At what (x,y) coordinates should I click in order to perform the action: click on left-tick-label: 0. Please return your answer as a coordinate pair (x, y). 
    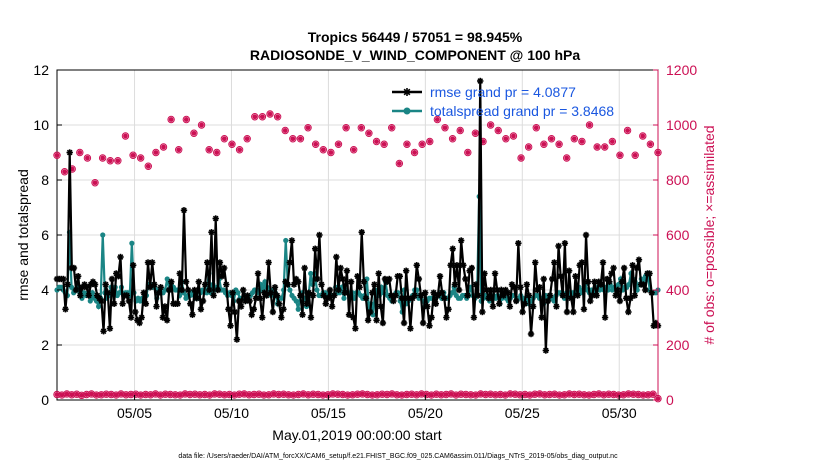
    Looking at the image, I should click on (45, 400).